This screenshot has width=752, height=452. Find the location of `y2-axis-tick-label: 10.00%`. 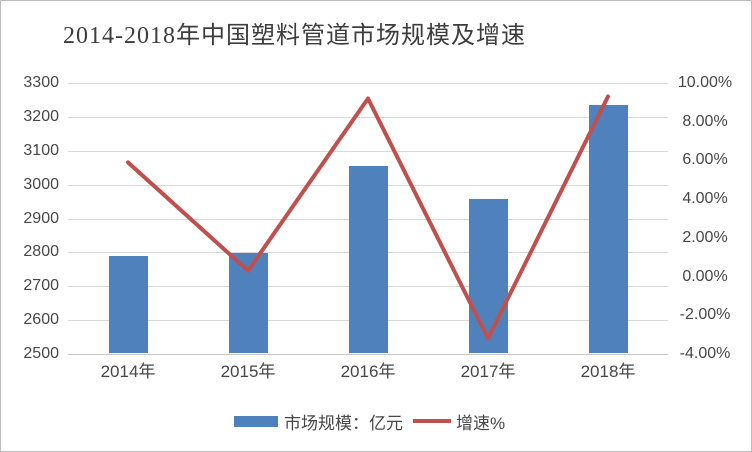

y2-axis-tick-label: 10.00% is located at coordinates (705, 82).